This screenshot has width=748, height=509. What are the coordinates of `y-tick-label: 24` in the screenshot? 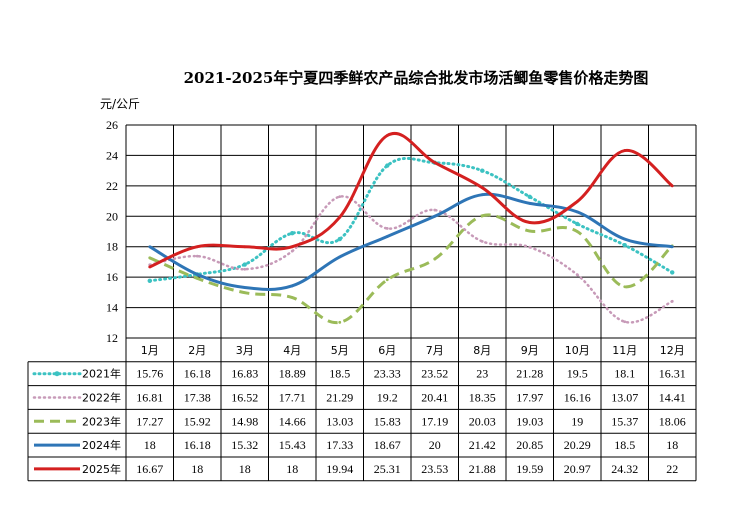 It's located at (112, 155).